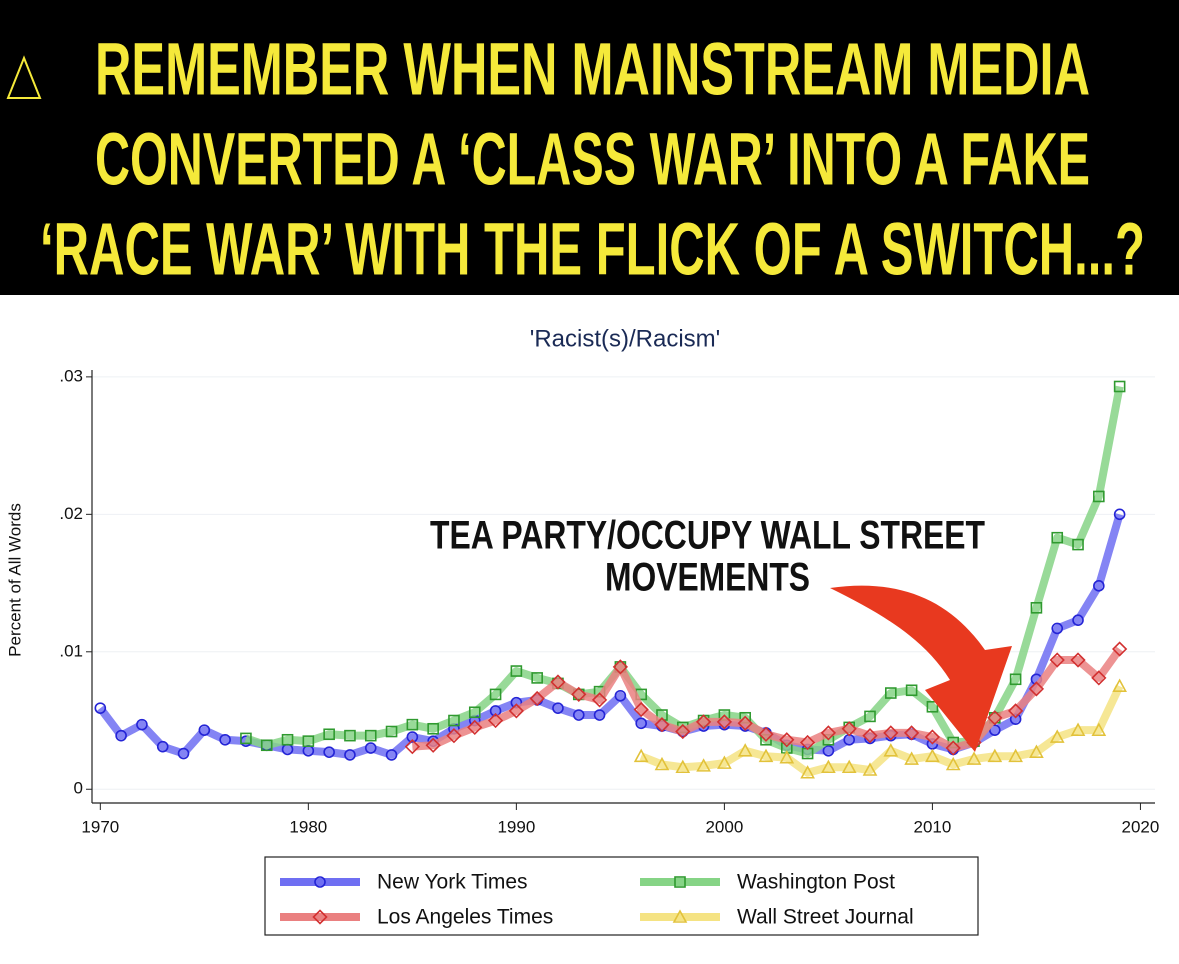 This screenshot has height=964, width=1179. Describe the element at coordinates (465, 917) in the screenshot. I see `legend-label: Los Angeles Times` at that location.